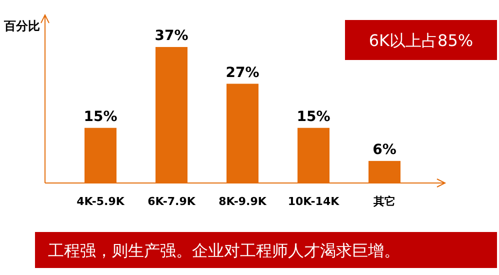  Describe the element at coordinates (421, 40) in the screenshot. I see `annotation: 6K以上占85%` at that location.